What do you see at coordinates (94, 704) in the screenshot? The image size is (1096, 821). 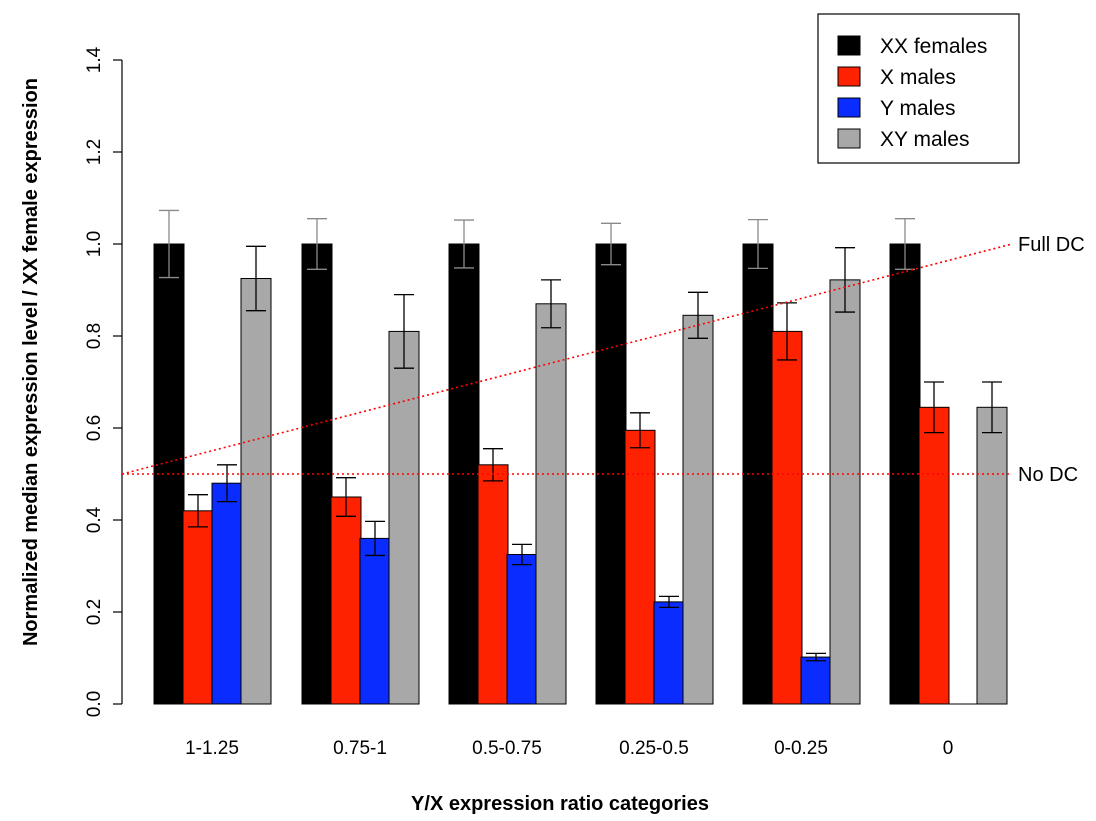 I see `y-tick-label: 0.0` at bounding box center [94, 704].